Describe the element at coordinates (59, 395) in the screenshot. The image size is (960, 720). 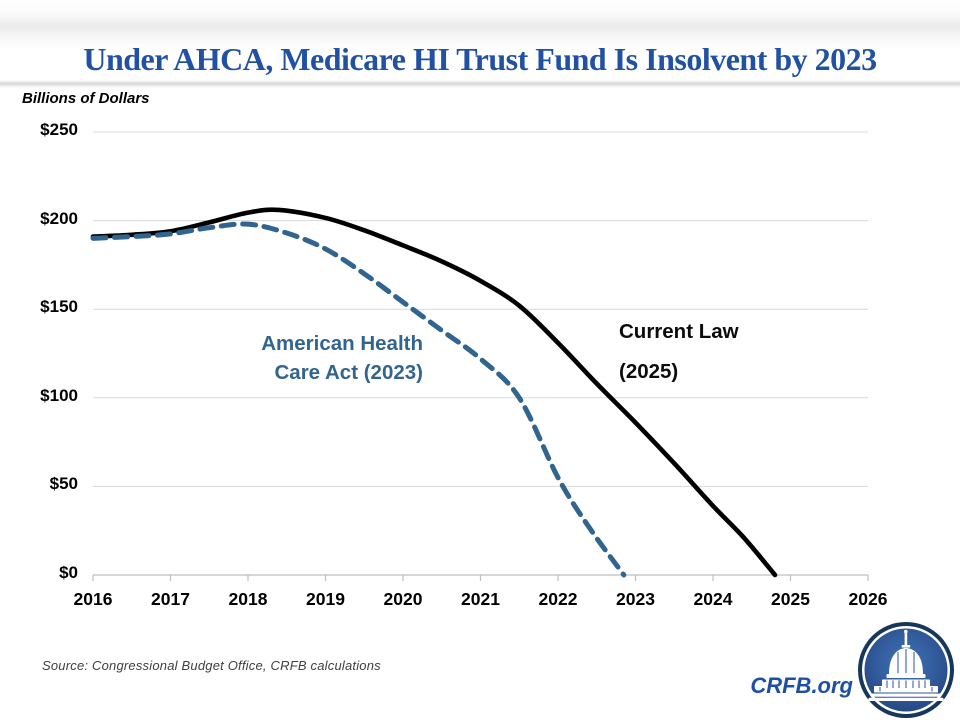
I see `y-tick-label: $100` at that location.